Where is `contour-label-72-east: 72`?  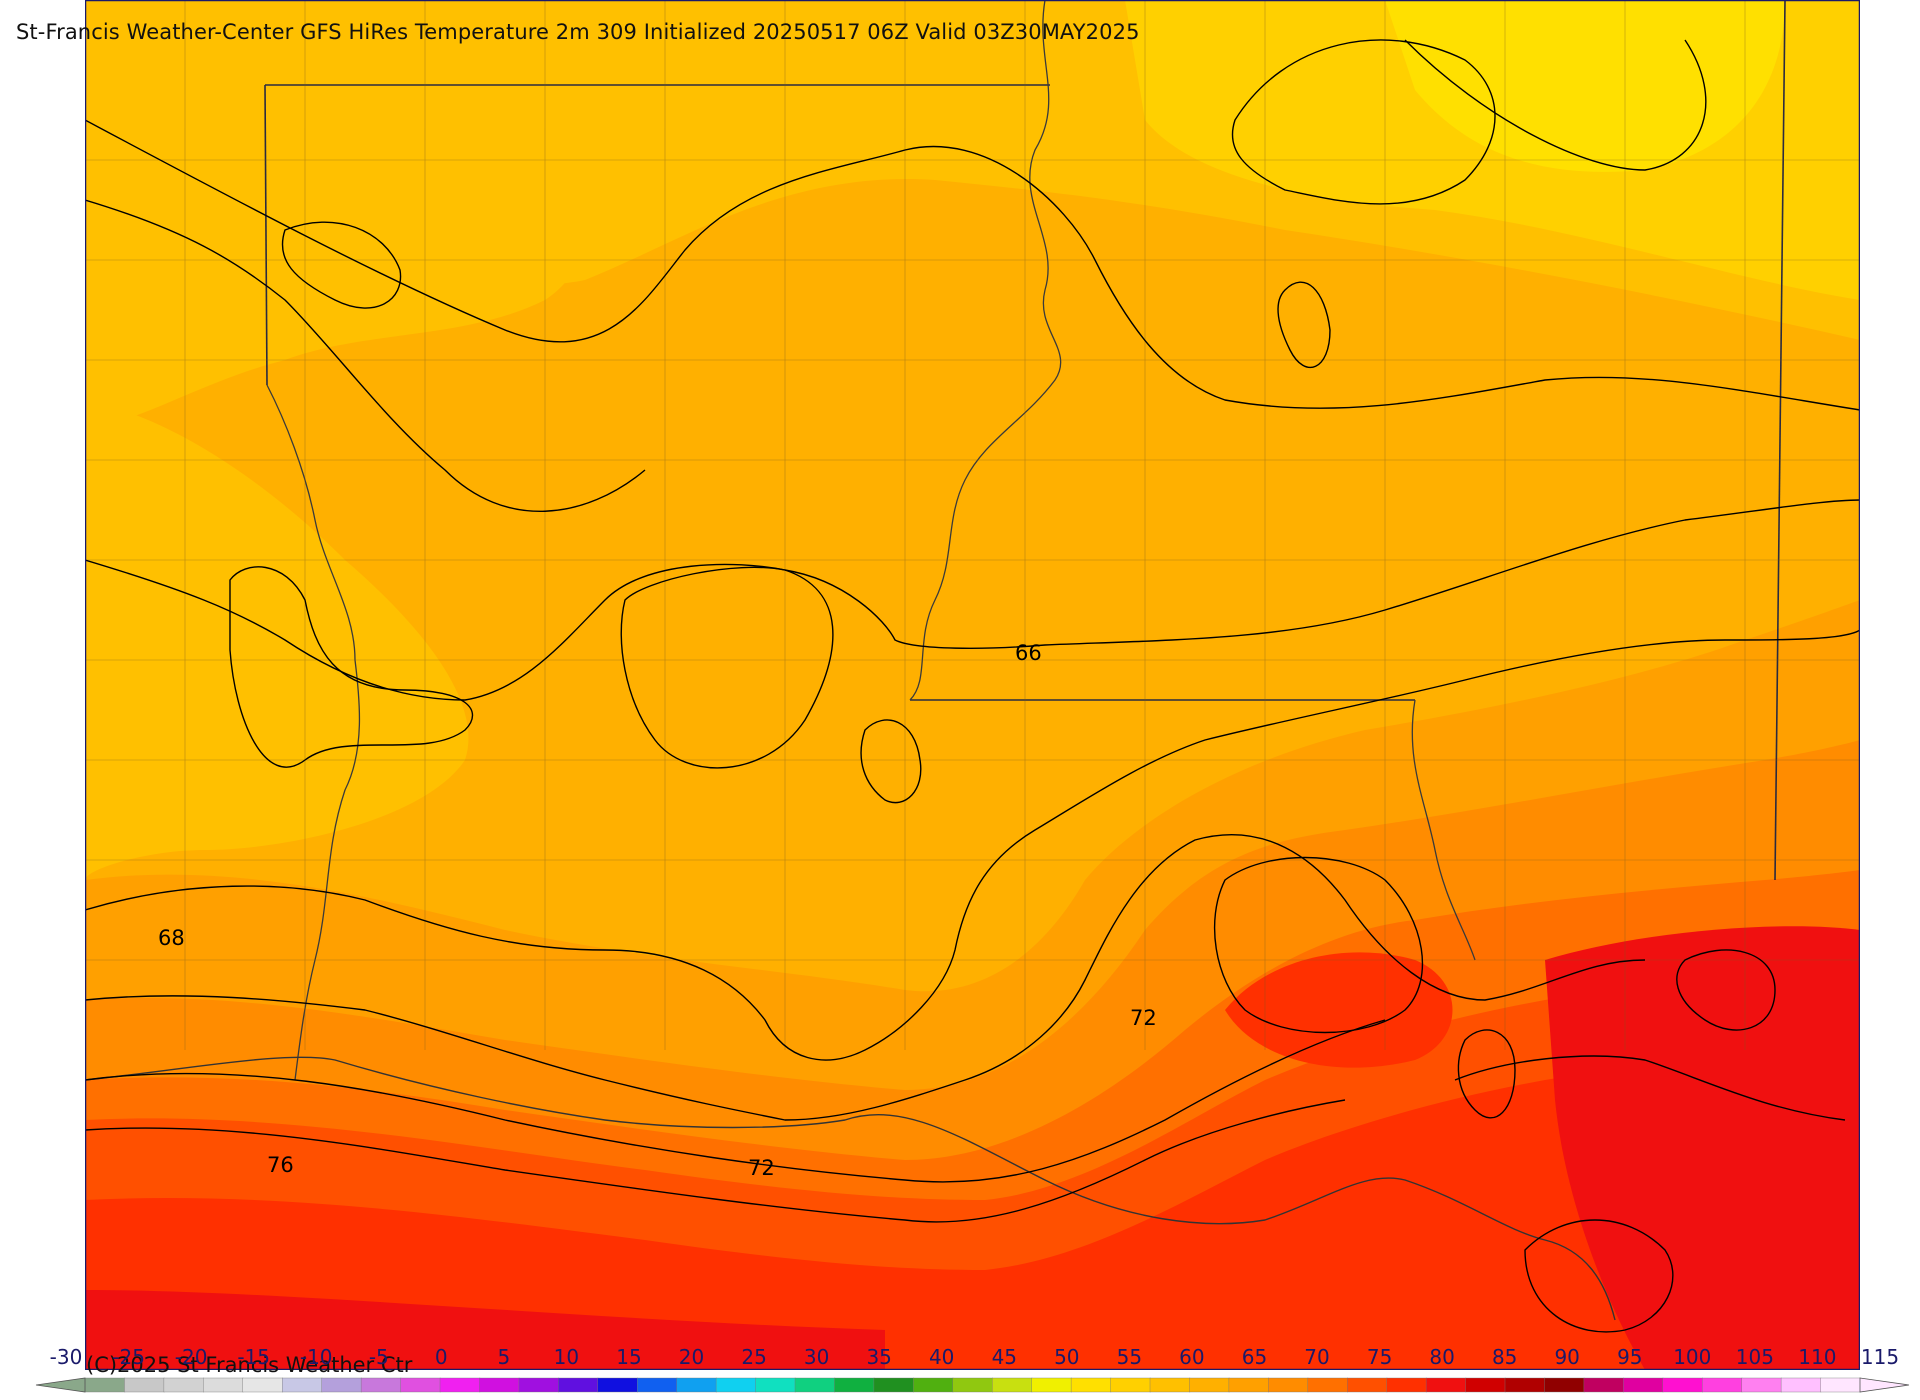 contour-label-72-east: 72 is located at coordinates (1143, 1018).